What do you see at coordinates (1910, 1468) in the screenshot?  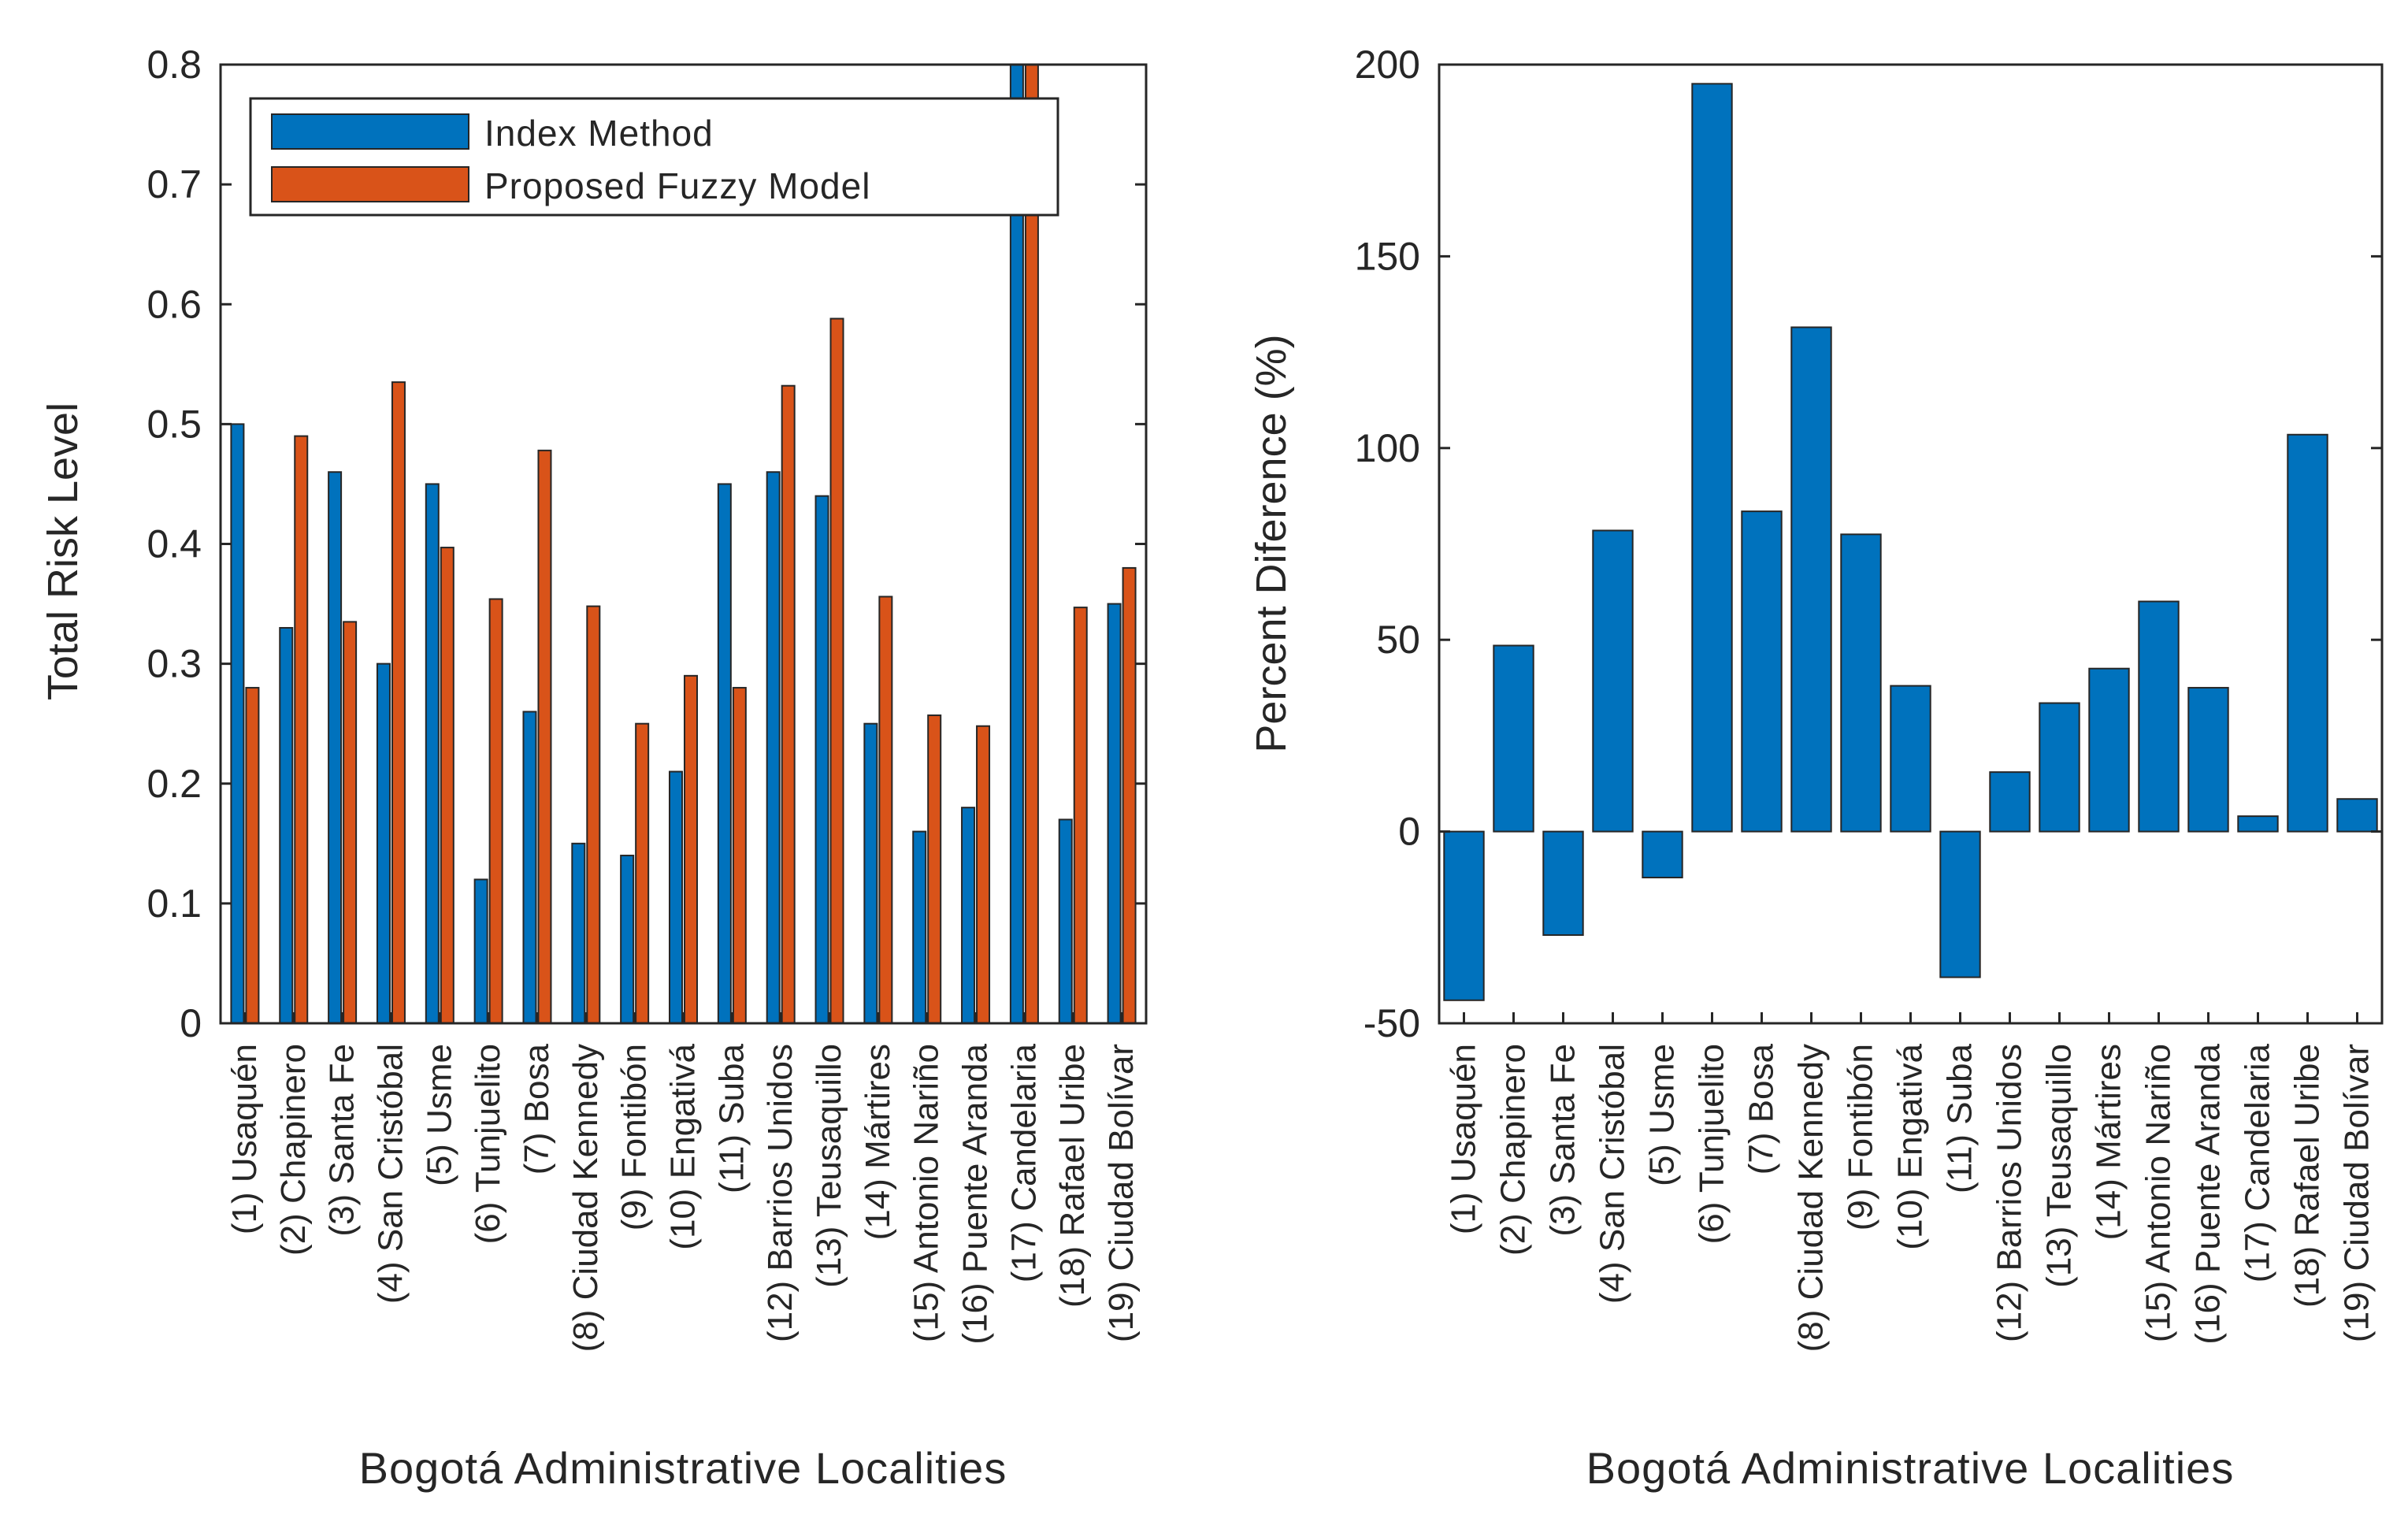 I see `percent-chart-xlabel: Bogotá Administrative Localities` at bounding box center [1910, 1468].